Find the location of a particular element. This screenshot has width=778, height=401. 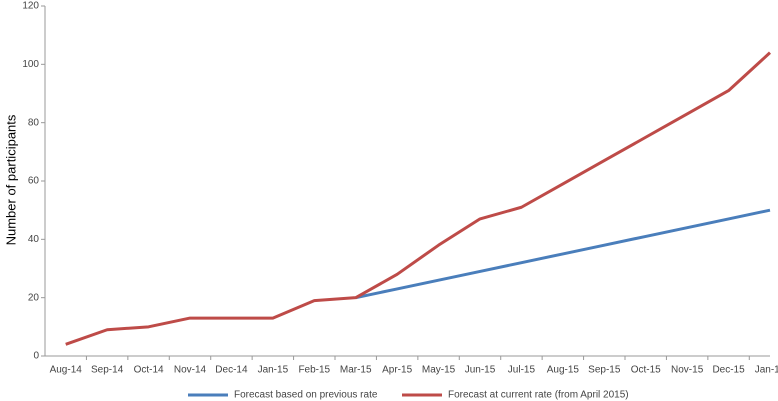

x-tick-label: Sep-15 is located at coordinates (604, 370).